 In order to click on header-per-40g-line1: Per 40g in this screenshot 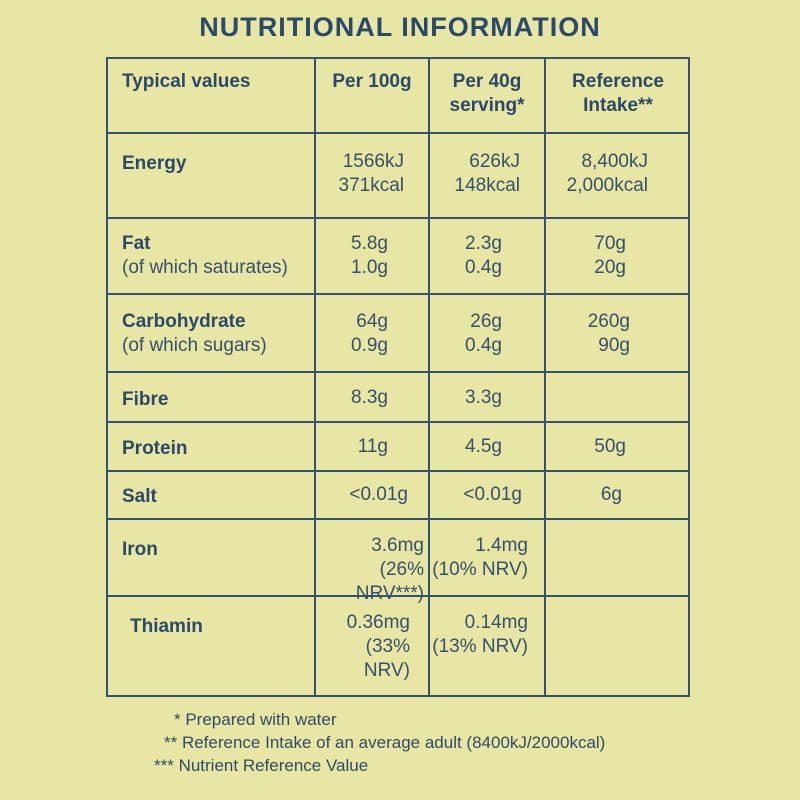, I will do `click(487, 81)`.